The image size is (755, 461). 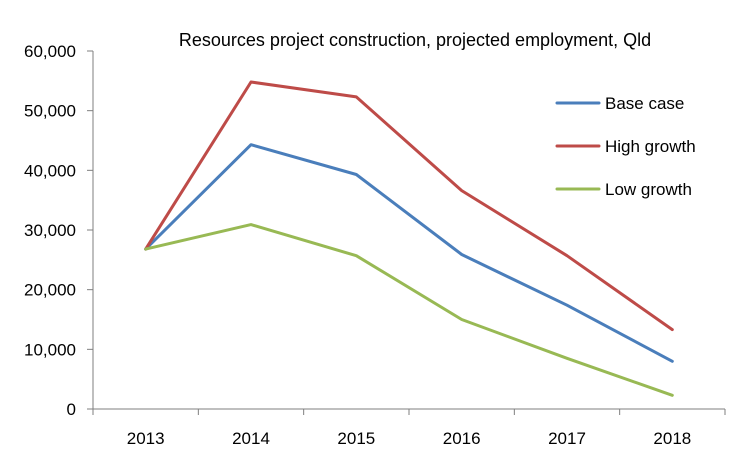 I want to click on x-tick-label: 2014, so click(x=251, y=438).